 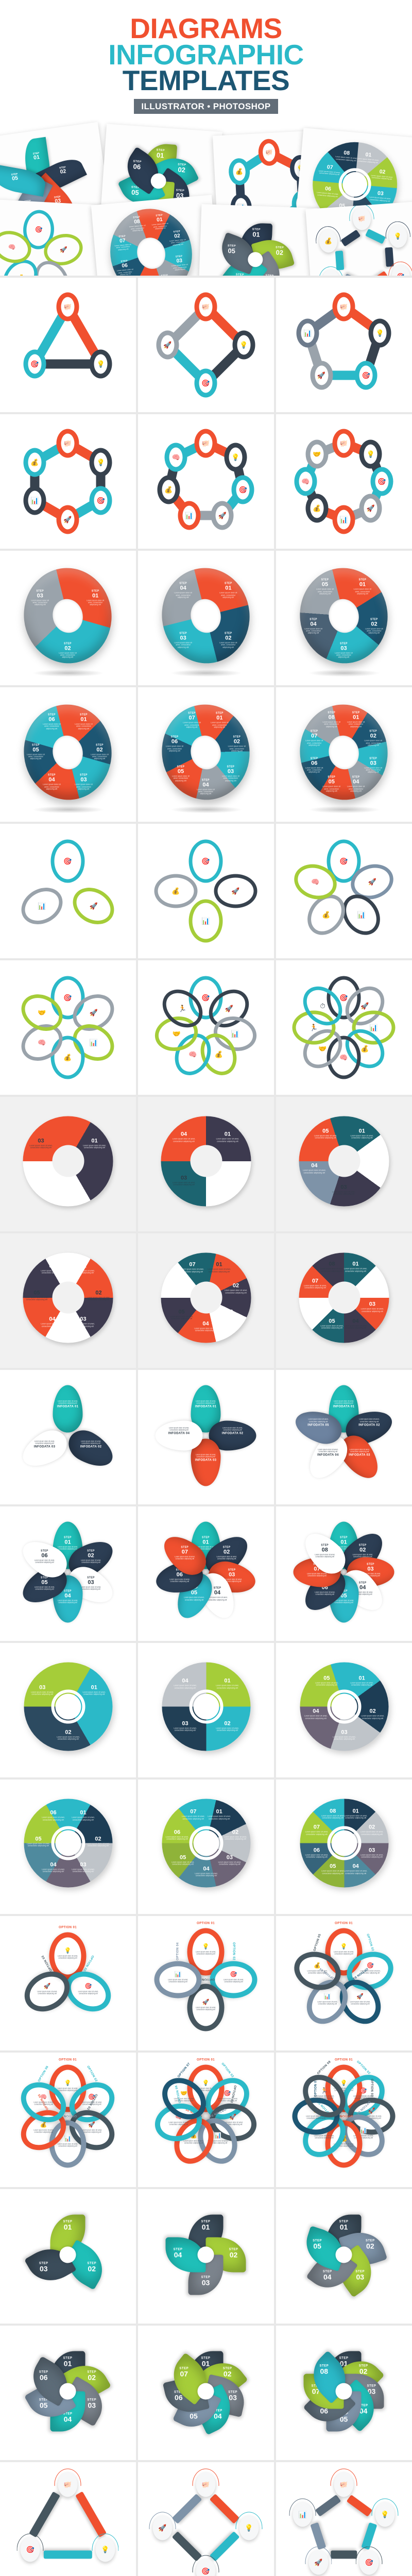 What do you see at coordinates (68, 891) in the screenshot?
I see `loop-3-steps: 🎯 🚀 📊` at bounding box center [68, 891].